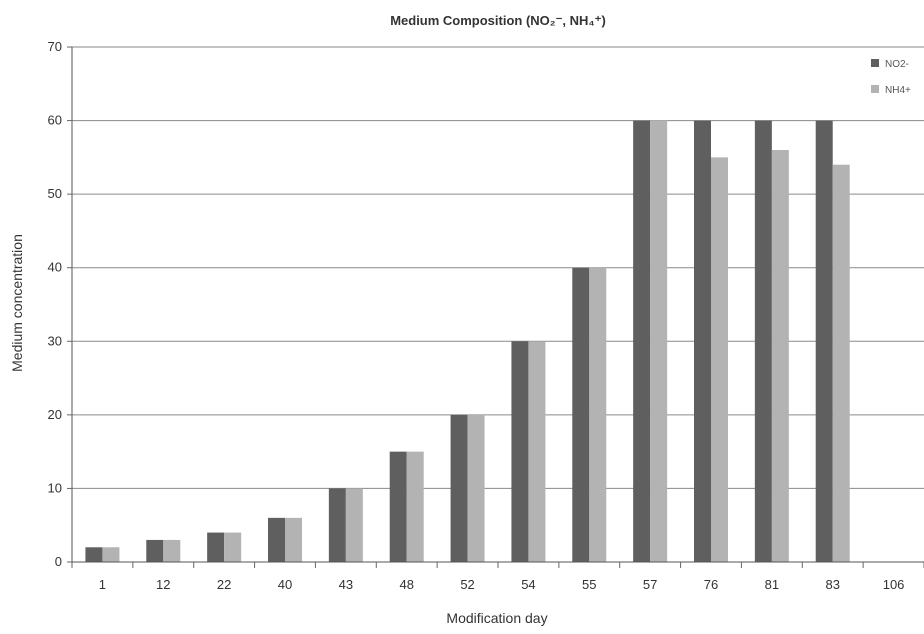 This screenshot has width=924, height=634. What do you see at coordinates (224, 584) in the screenshot?
I see `x-tick-label: 22` at bounding box center [224, 584].